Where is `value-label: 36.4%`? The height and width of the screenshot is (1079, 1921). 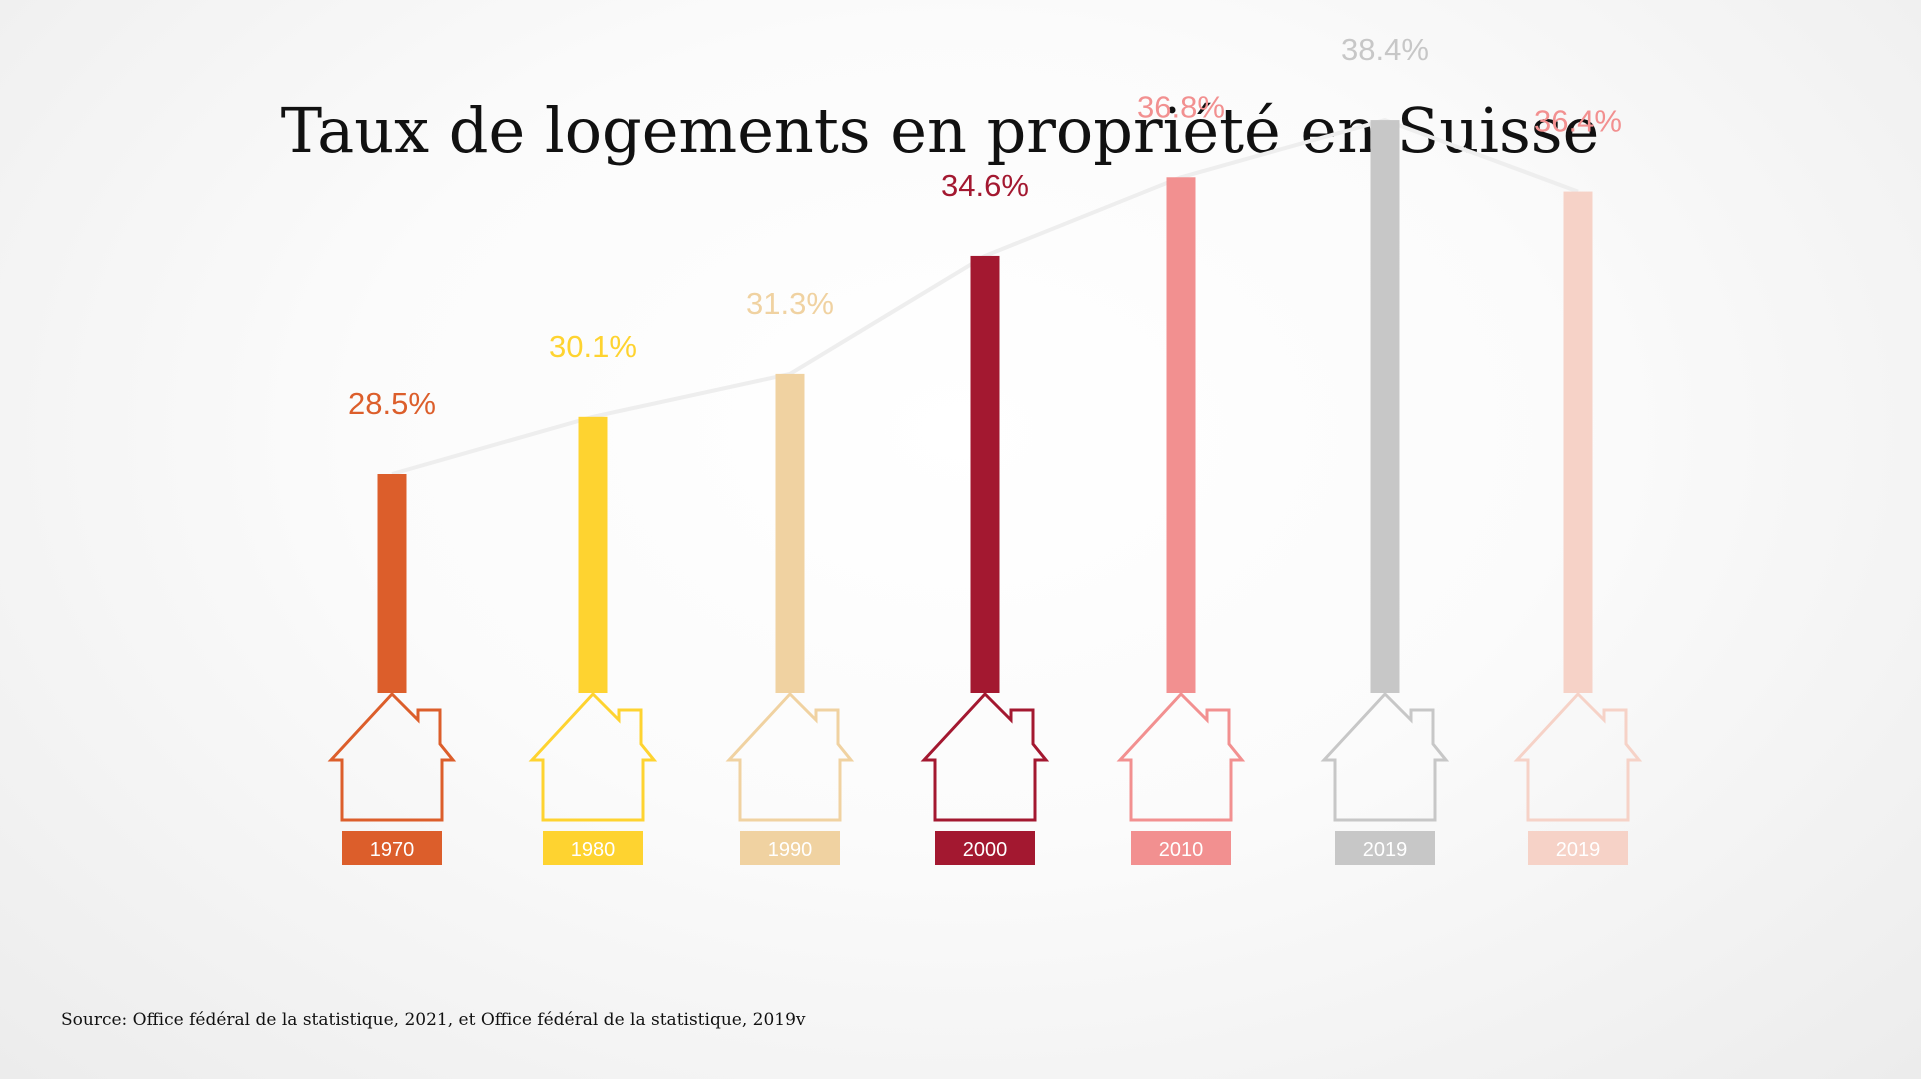 value-label: 36.4% is located at coordinates (1578, 121).